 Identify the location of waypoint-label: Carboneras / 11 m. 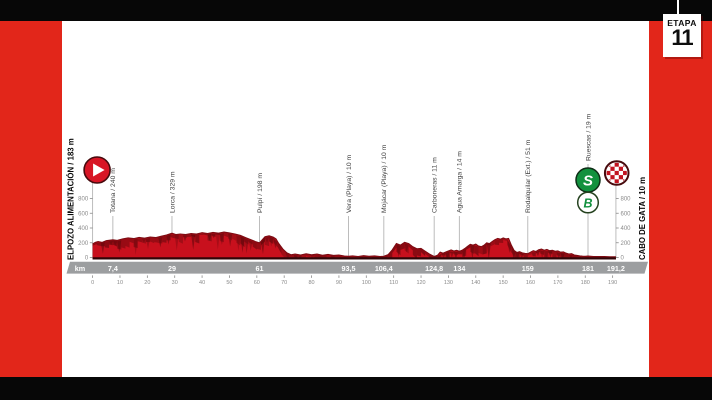
(434, 185).